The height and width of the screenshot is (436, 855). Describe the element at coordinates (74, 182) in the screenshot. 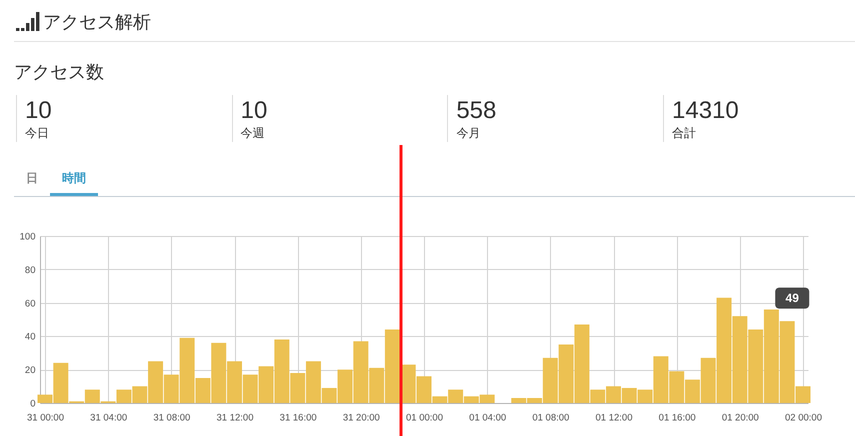

I see `active-tab: 時間` at that location.